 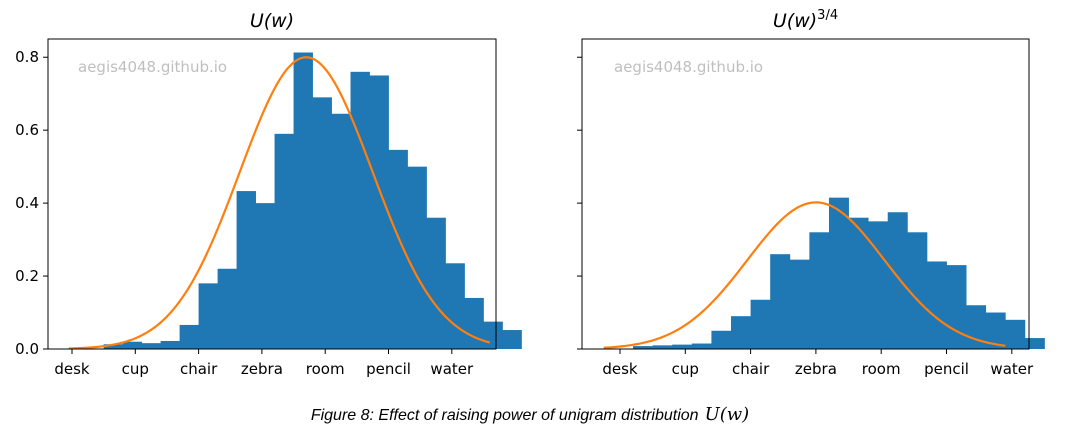 What do you see at coordinates (27, 57) in the screenshot?
I see `y-tick-label: 0.8` at bounding box center [27, 57].